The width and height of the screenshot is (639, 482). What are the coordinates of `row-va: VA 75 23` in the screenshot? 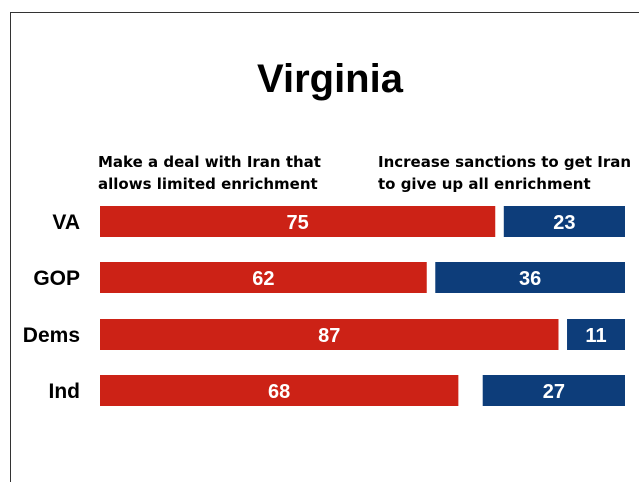 It's located at (338, 221).